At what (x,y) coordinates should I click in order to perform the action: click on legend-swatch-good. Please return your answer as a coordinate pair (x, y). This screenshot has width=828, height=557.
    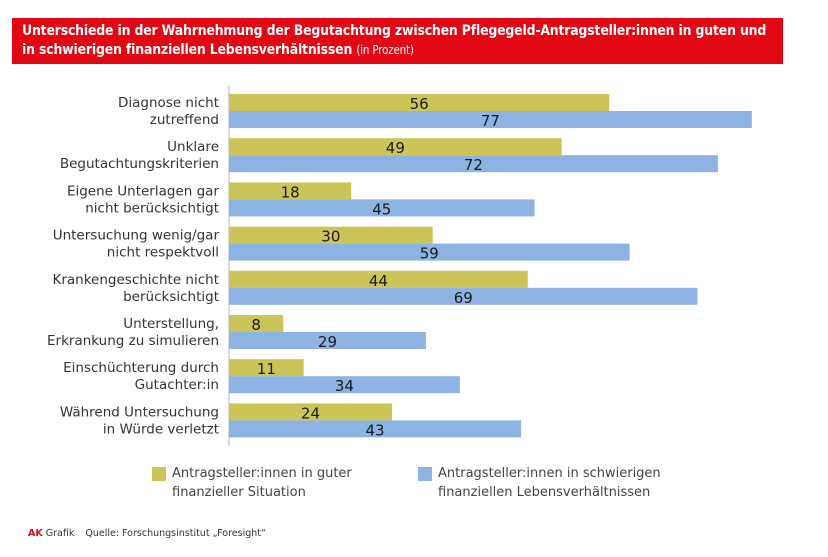
    Looking at the image, I should click on (159, 474).